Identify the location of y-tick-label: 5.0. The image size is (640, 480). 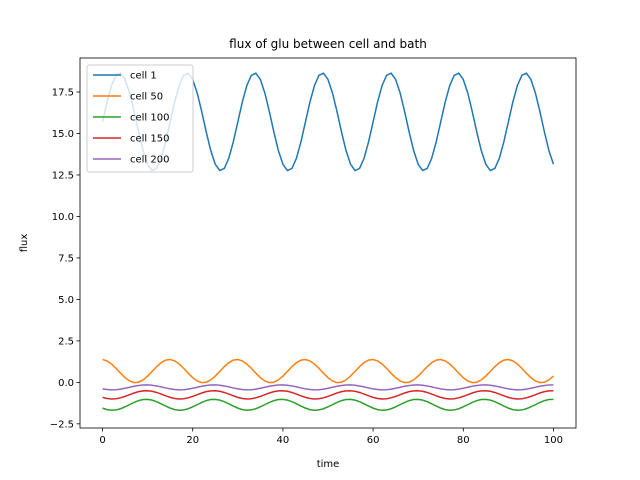
(66, 300).